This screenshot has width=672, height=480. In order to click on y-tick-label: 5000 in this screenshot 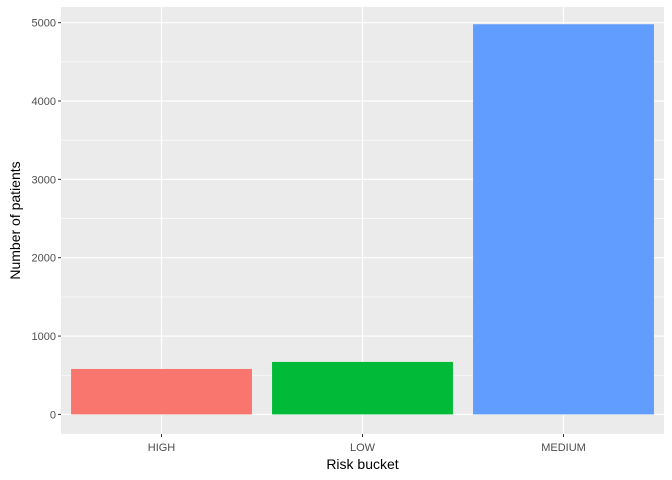, I will do `click(44, 24)`.